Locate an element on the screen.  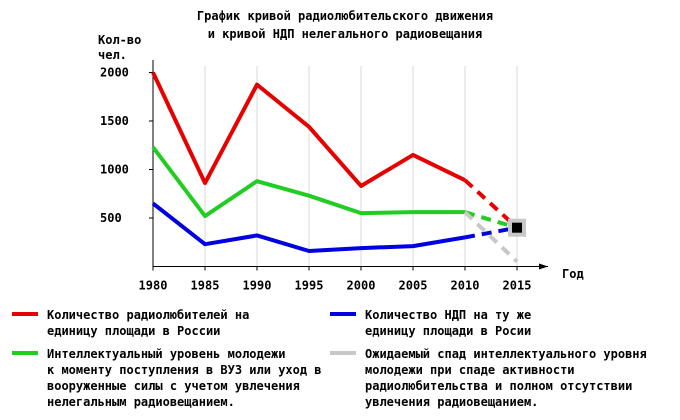
x-axis-label: Год is located at coordinates (573, 274).